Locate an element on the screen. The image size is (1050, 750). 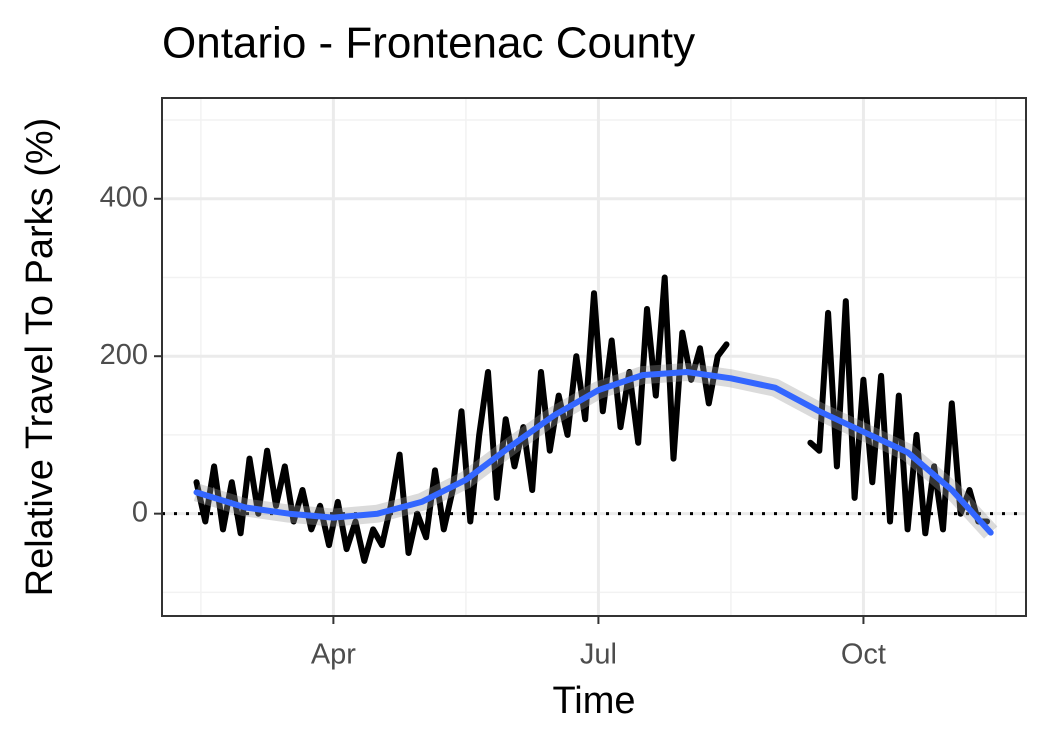
x-tick-label: Apr is located at coordinates (333, 655).